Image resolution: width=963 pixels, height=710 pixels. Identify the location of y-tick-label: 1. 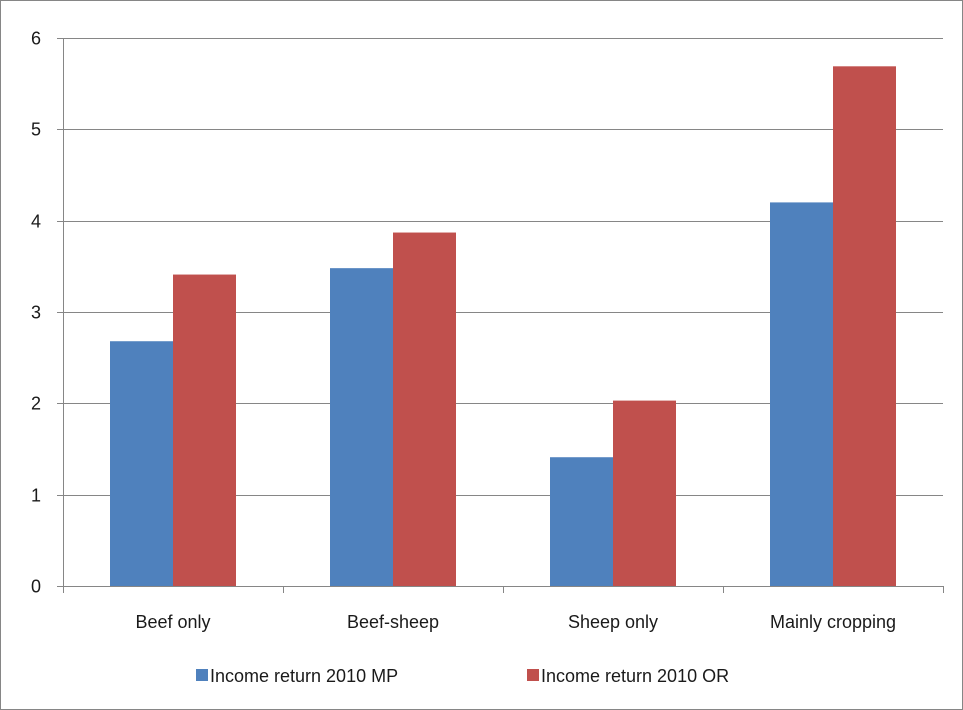
(36, 496).